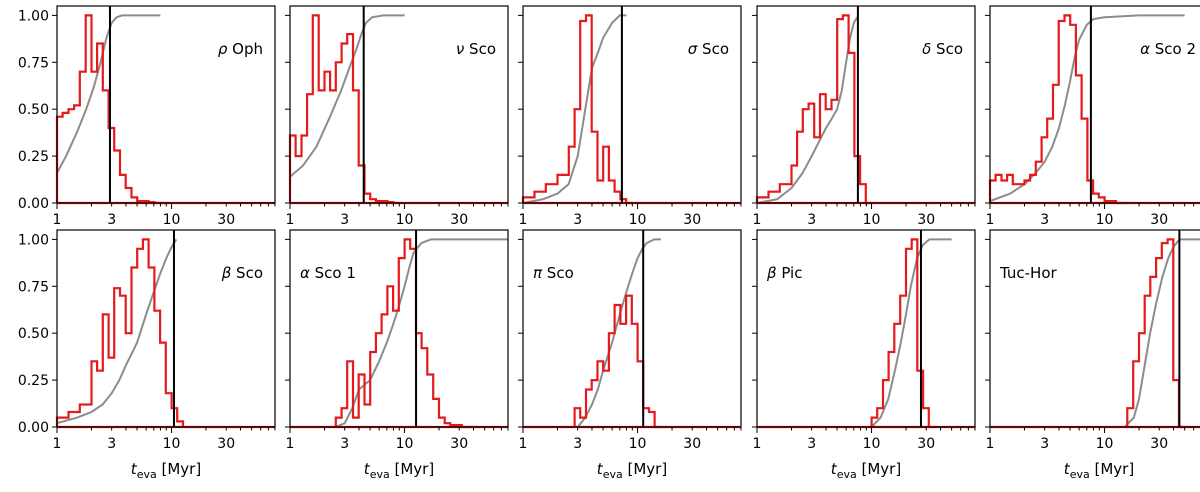 The width and height of the screenshot is (1200, 492). Describe the element at coordinates (630, 116) in the screenshot. I see `panel-3: 1 3 10 30 σ Sco` at that location.